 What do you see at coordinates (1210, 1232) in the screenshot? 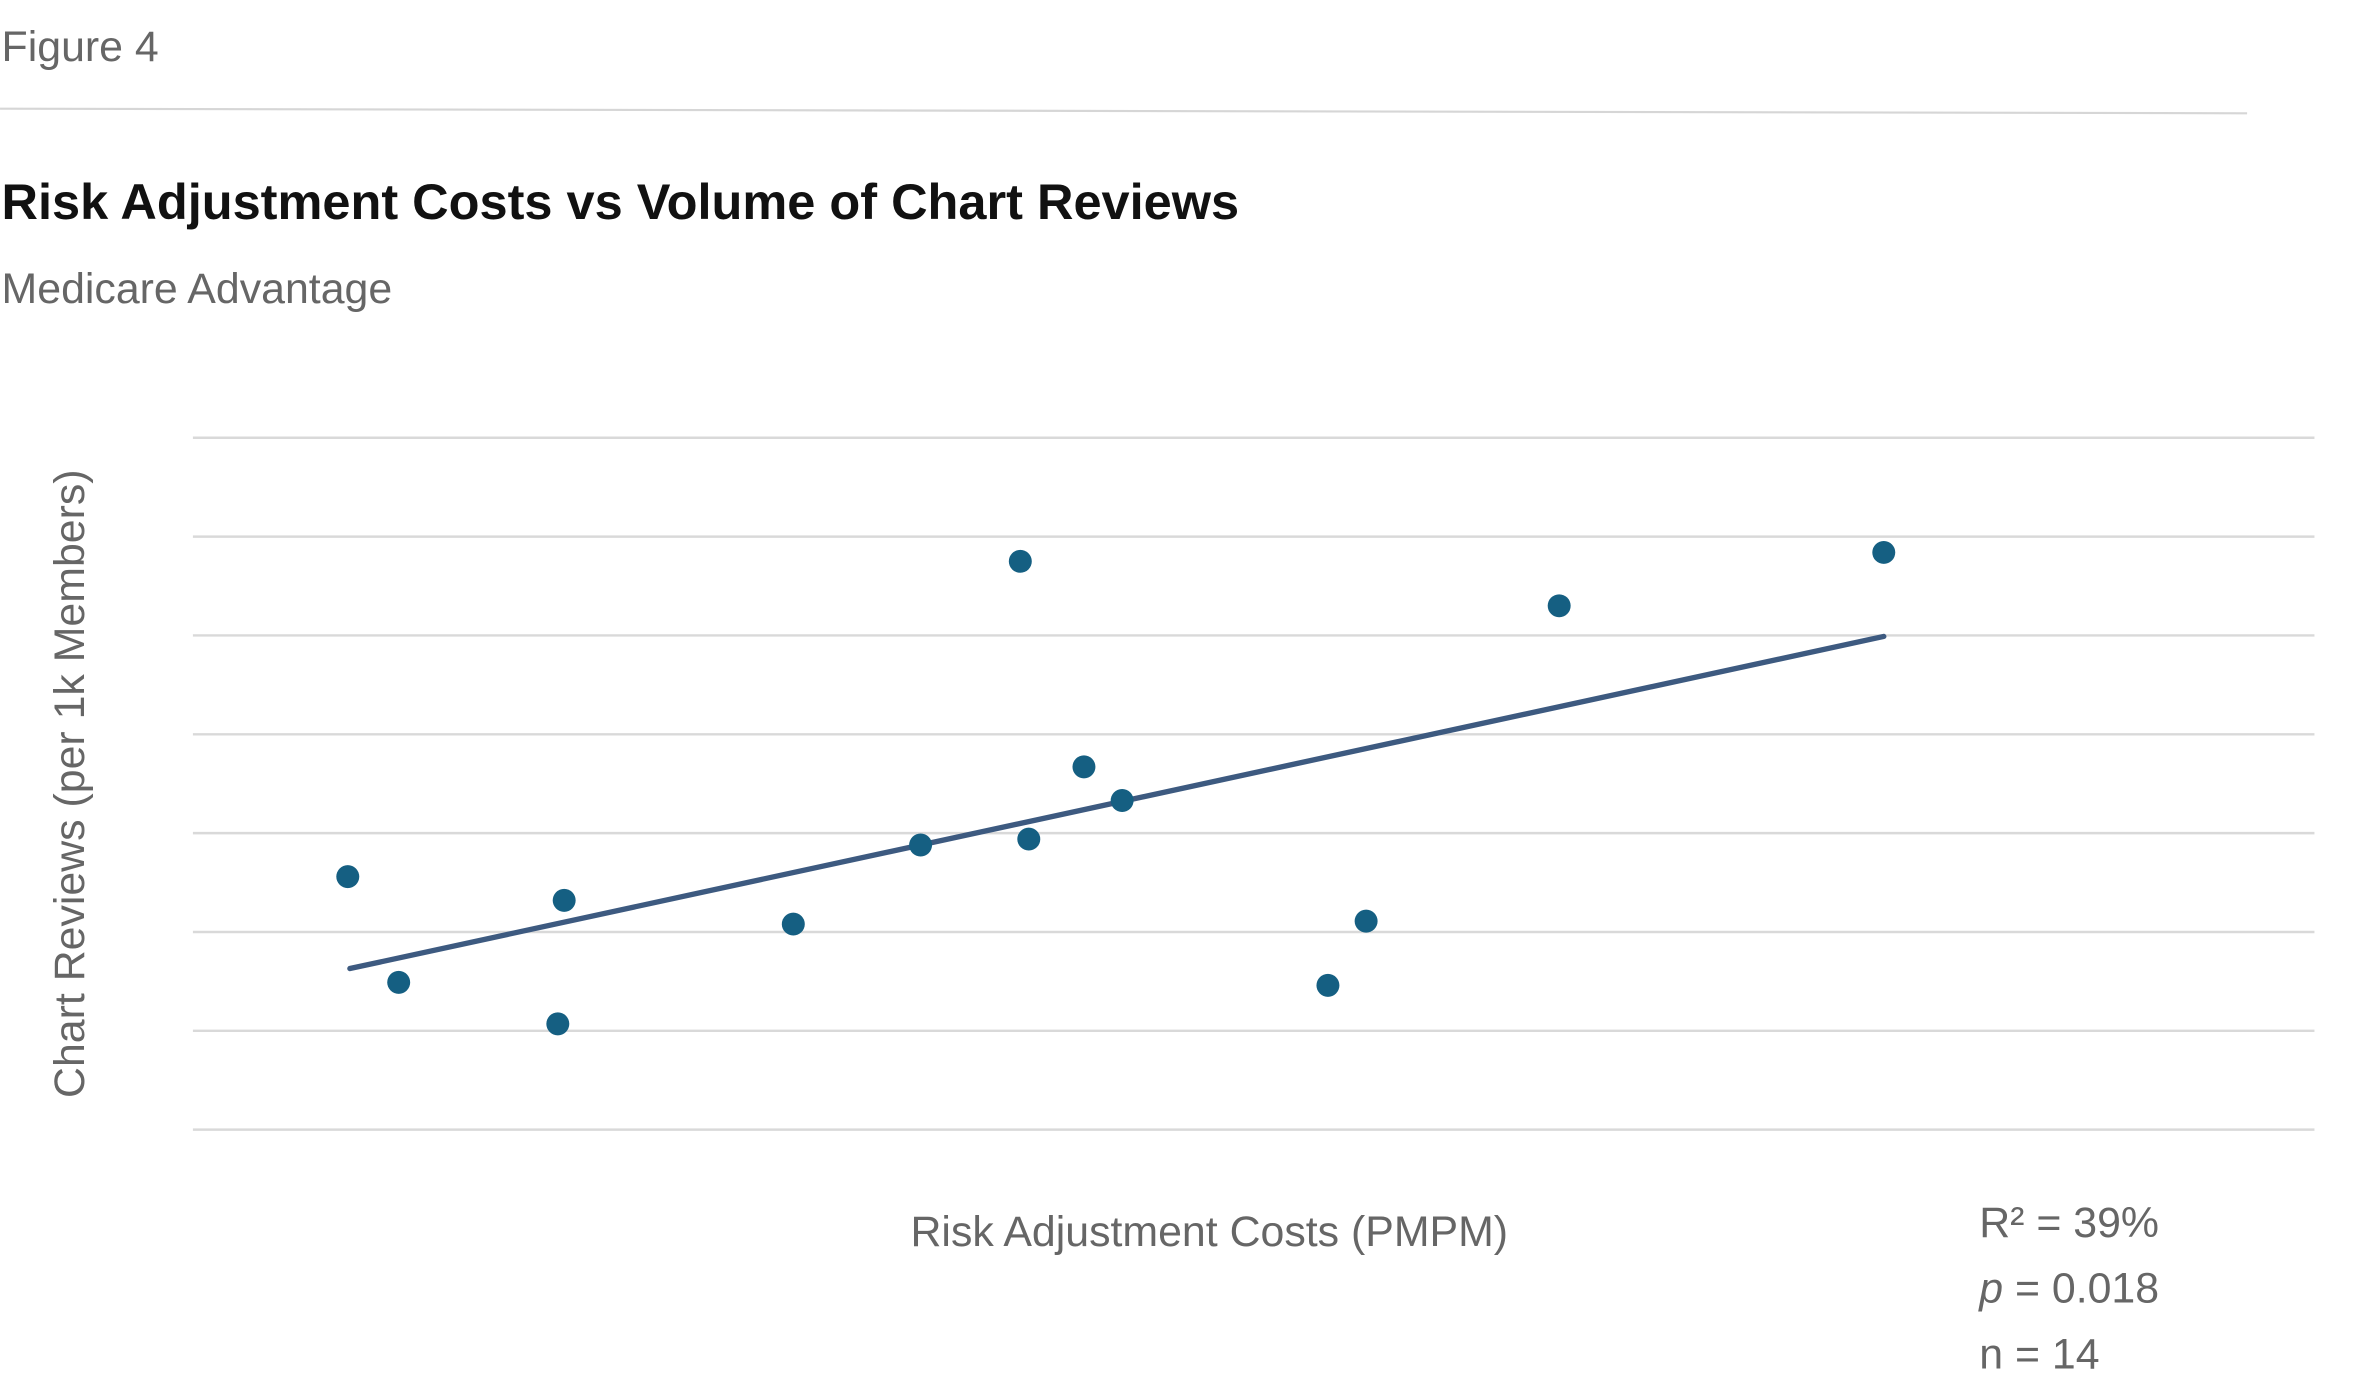
I see `x-axis-label: Risk Adjustment Costs (PMPM)` at bounding box center [1210, 1232].